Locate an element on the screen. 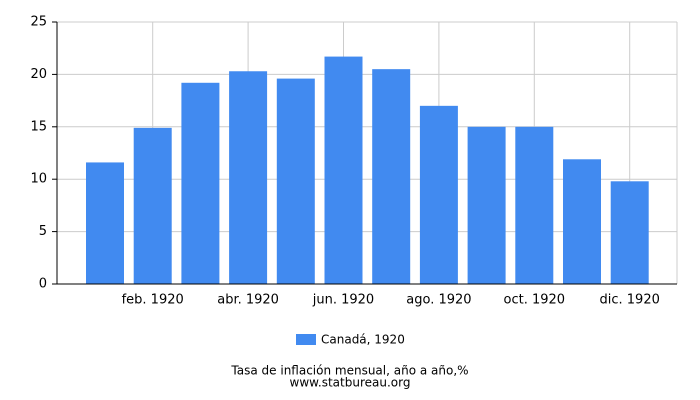 The height and width of the screenshot is (400, 700). x-tick-label: jun. 1920 is located at coordinates (343, 300).